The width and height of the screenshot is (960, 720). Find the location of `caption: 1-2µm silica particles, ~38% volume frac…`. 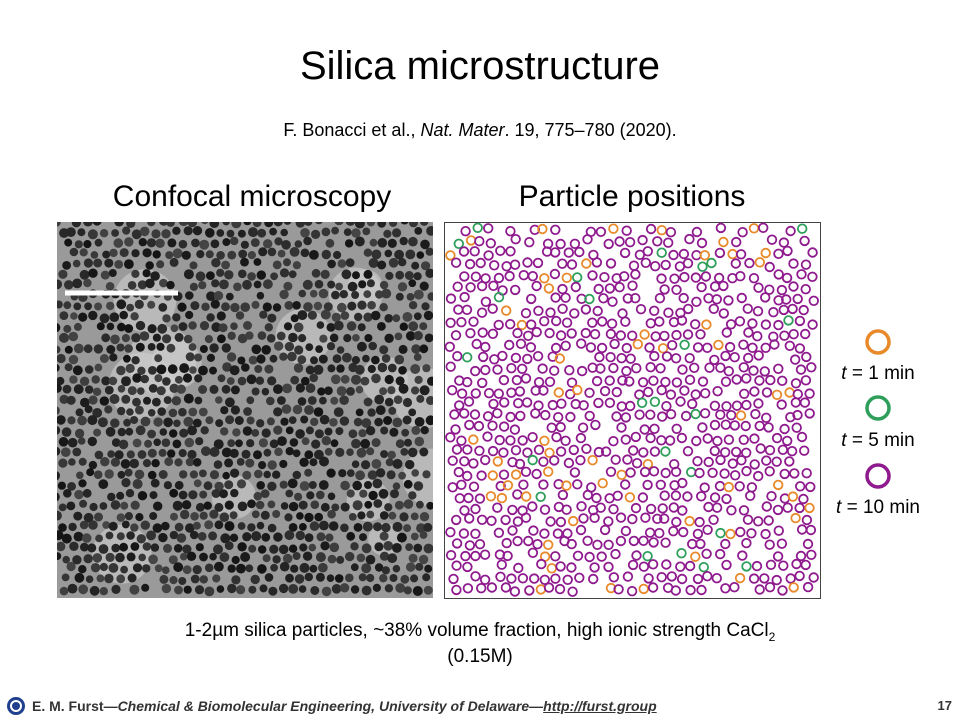

caption: 1-2µm silica particles, ~38% volume frac… is located at coordinates (480, 632).